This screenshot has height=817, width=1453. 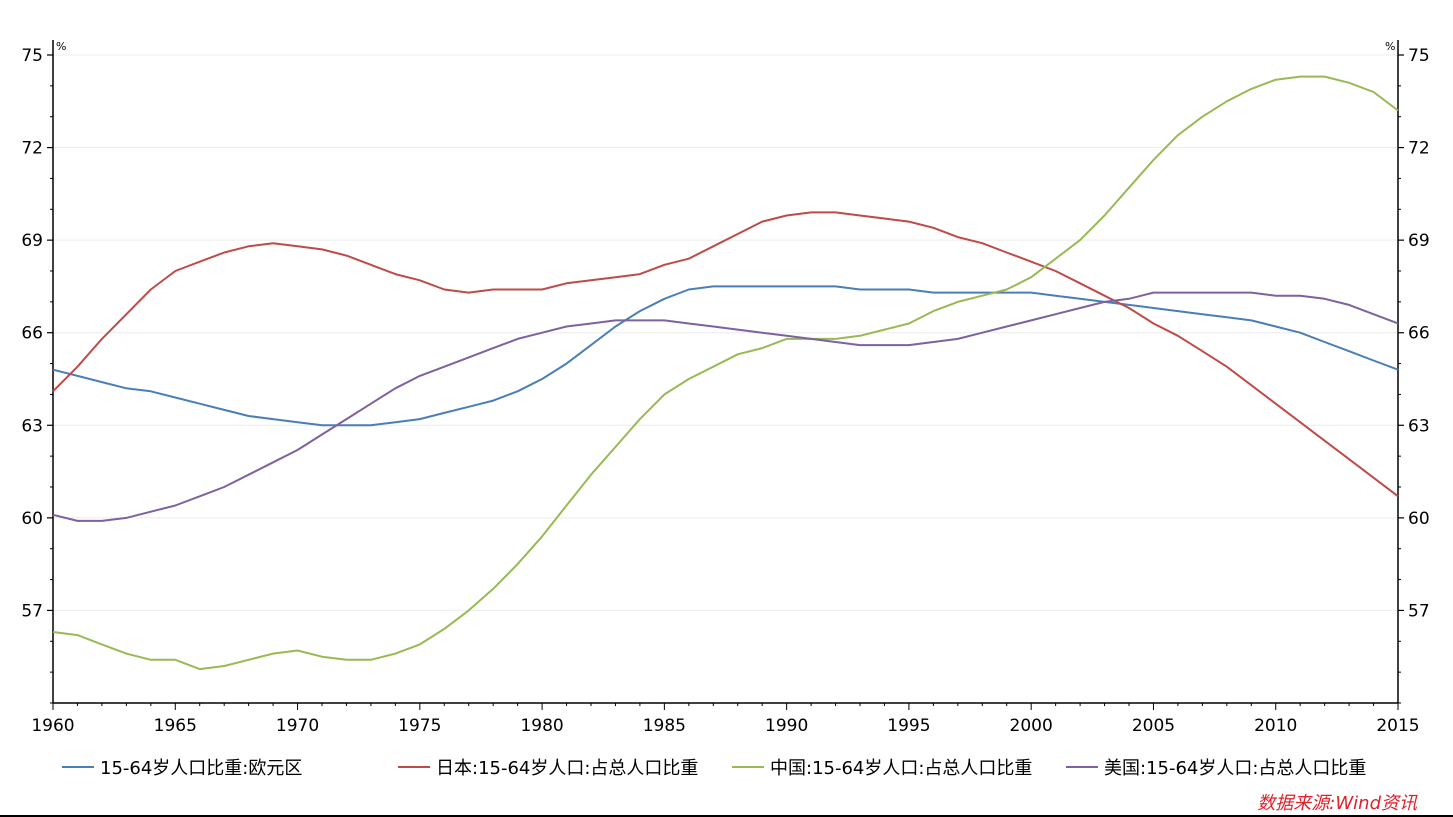 What do you see at coordinates (1419, 334) in the screenshot?
I see `y-tick-label-right: 66` at bounding box center [1419, 334].